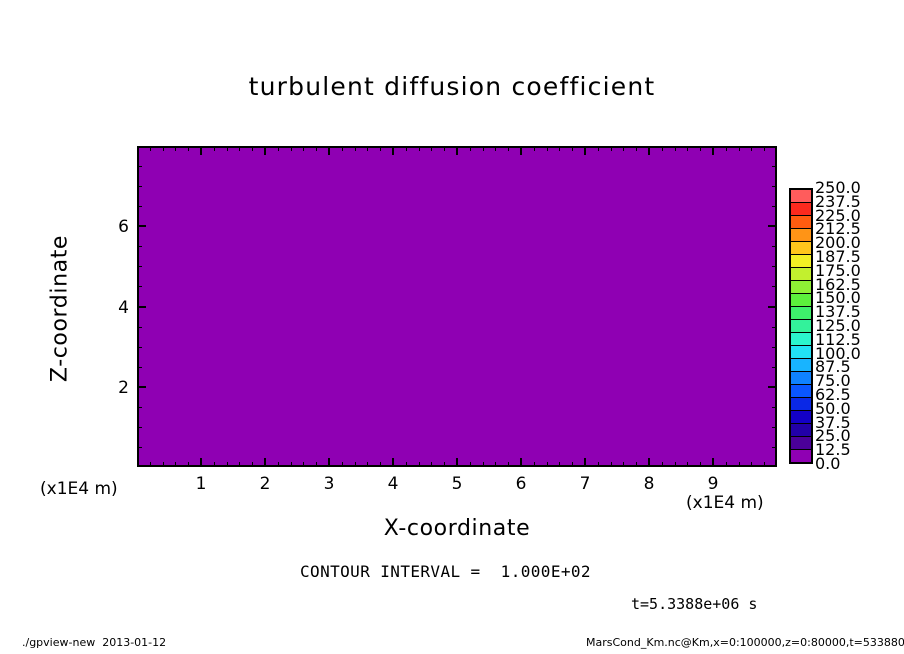 This screenshot has height=654, width=904. What do you see at coordinates (457, 528) in the screenshot?
I see `x-axis-title: X-coordinate` at bounding box center [457, 528].